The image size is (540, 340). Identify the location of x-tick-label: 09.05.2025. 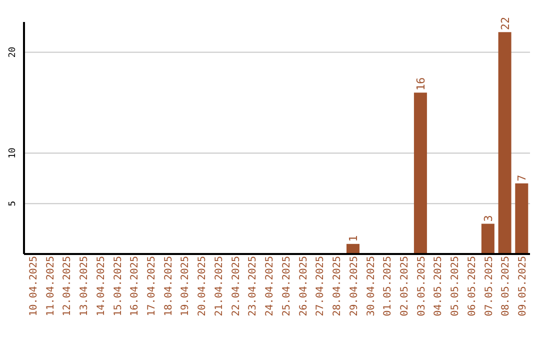
(523, 286).